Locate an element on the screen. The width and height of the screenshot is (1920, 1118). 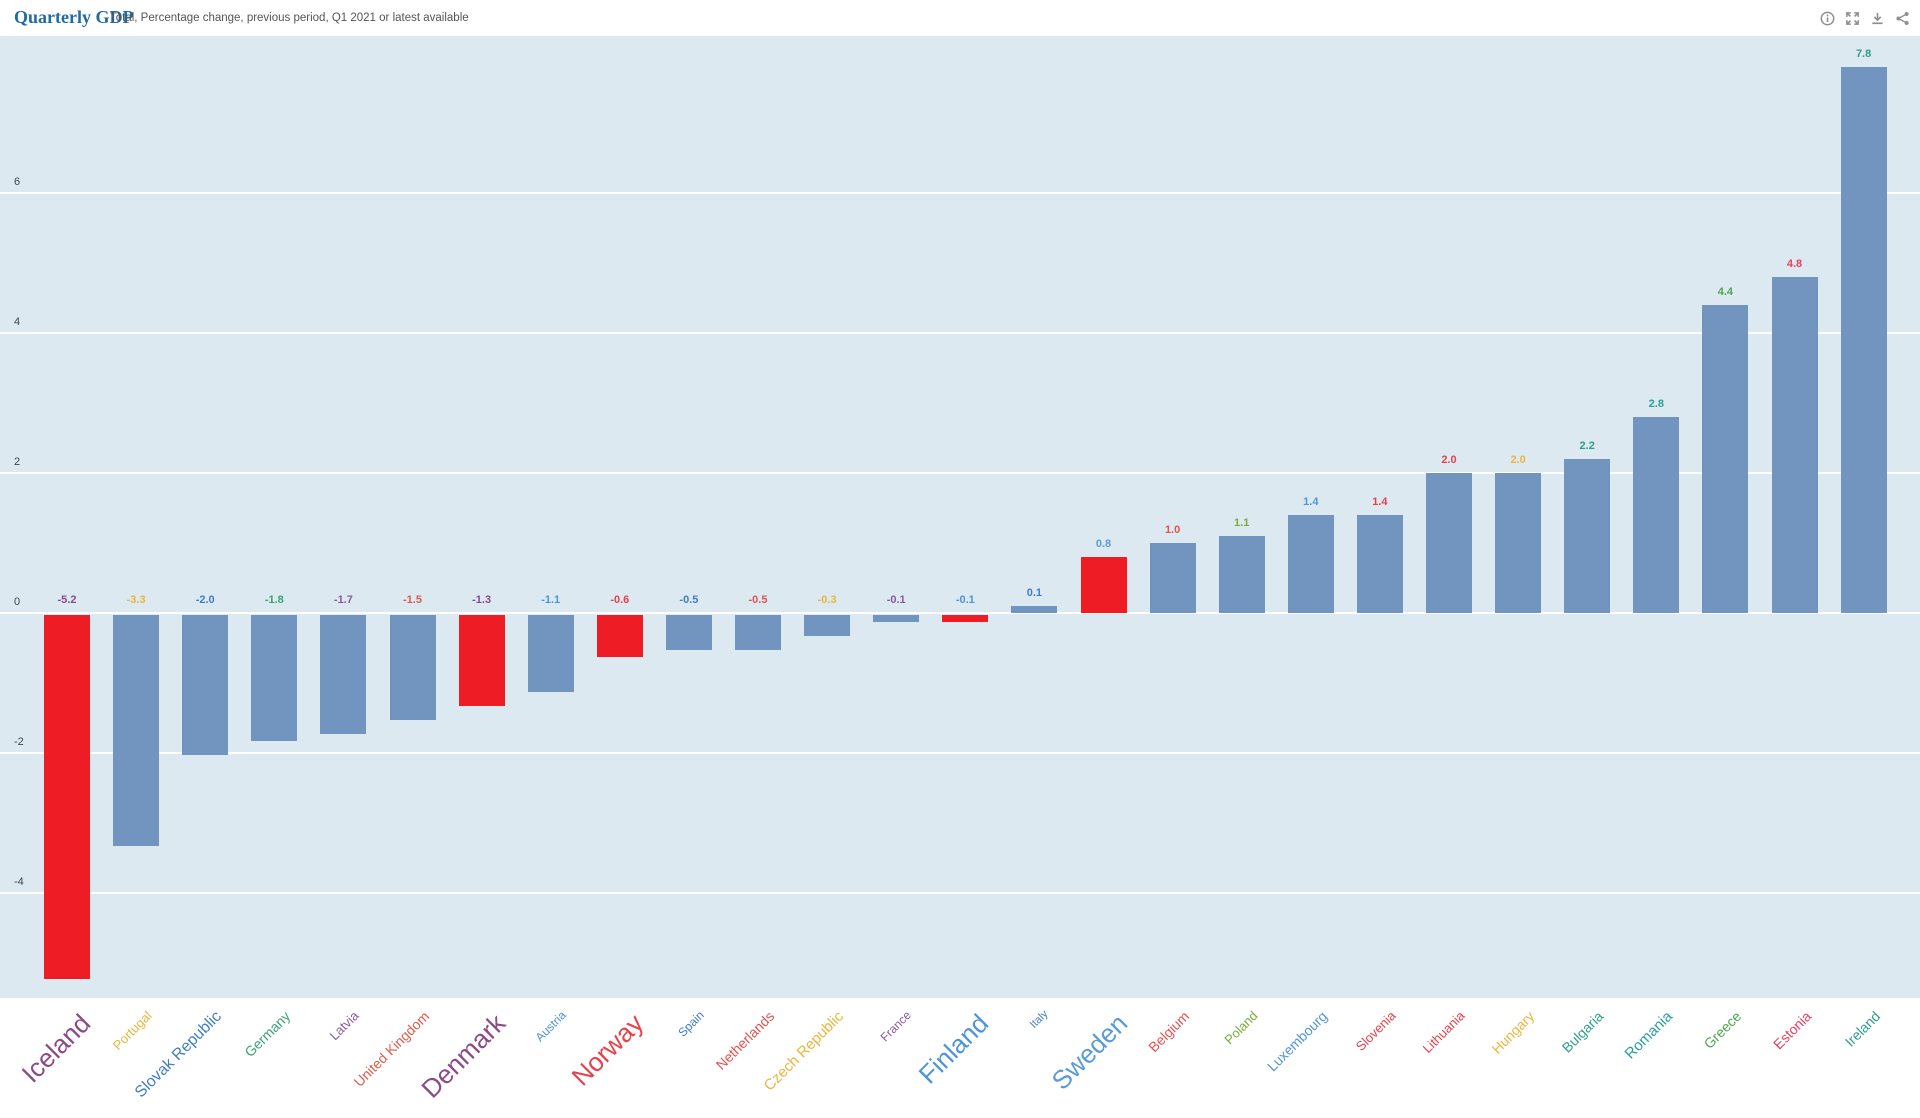
x-axis-label-denmark: Denmark is located at coordinates (463, 1056).